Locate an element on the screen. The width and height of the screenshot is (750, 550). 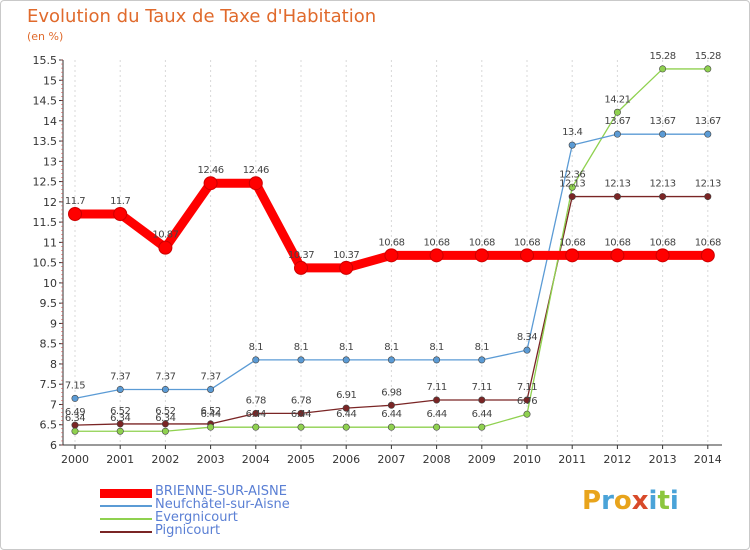
y-tick-label: 15 is located at coordinates (50, 80).